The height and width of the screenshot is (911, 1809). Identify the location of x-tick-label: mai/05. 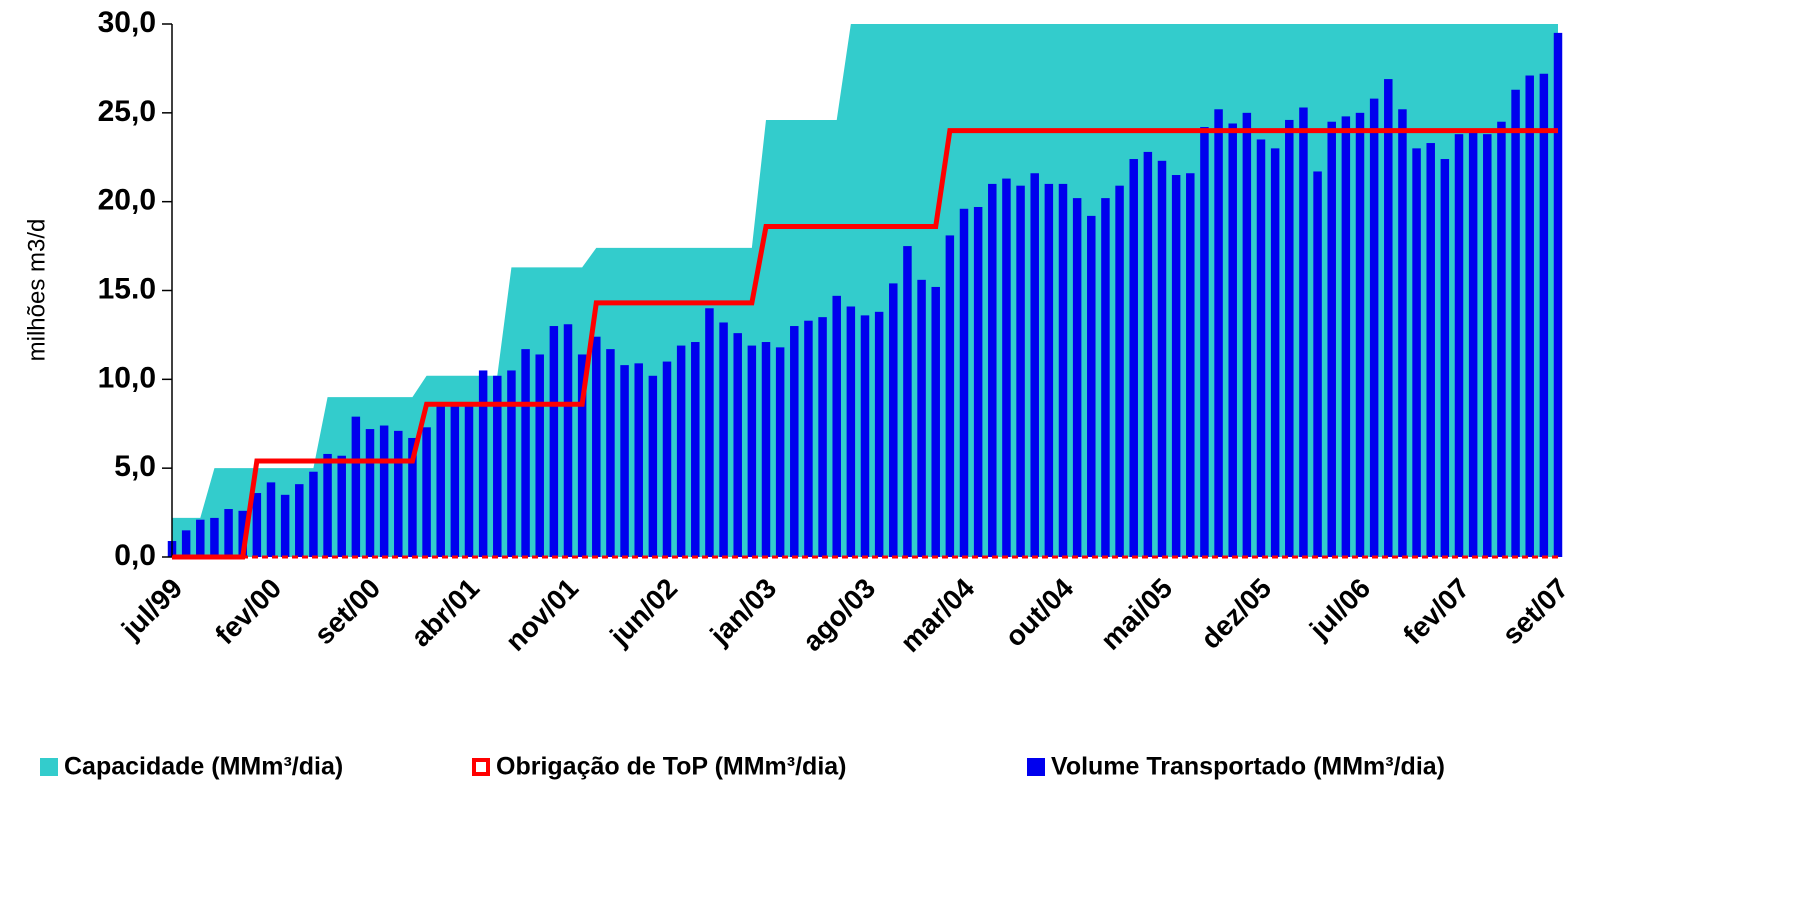
(1137, 614).